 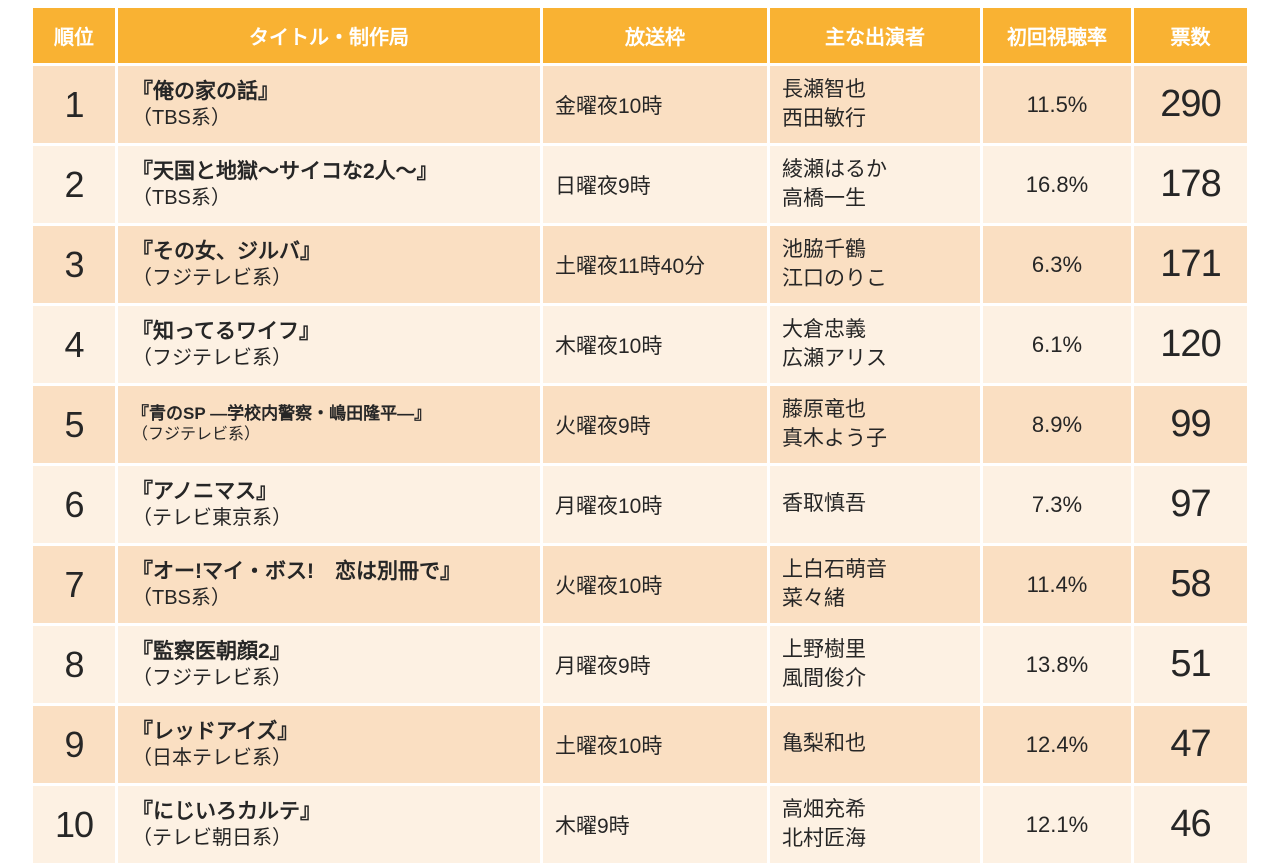 What do you see at coordinates (226, 251) in the screenshot?
I see `drama-title: 『その女、ジルバ』` at bounding box center [226, 251].